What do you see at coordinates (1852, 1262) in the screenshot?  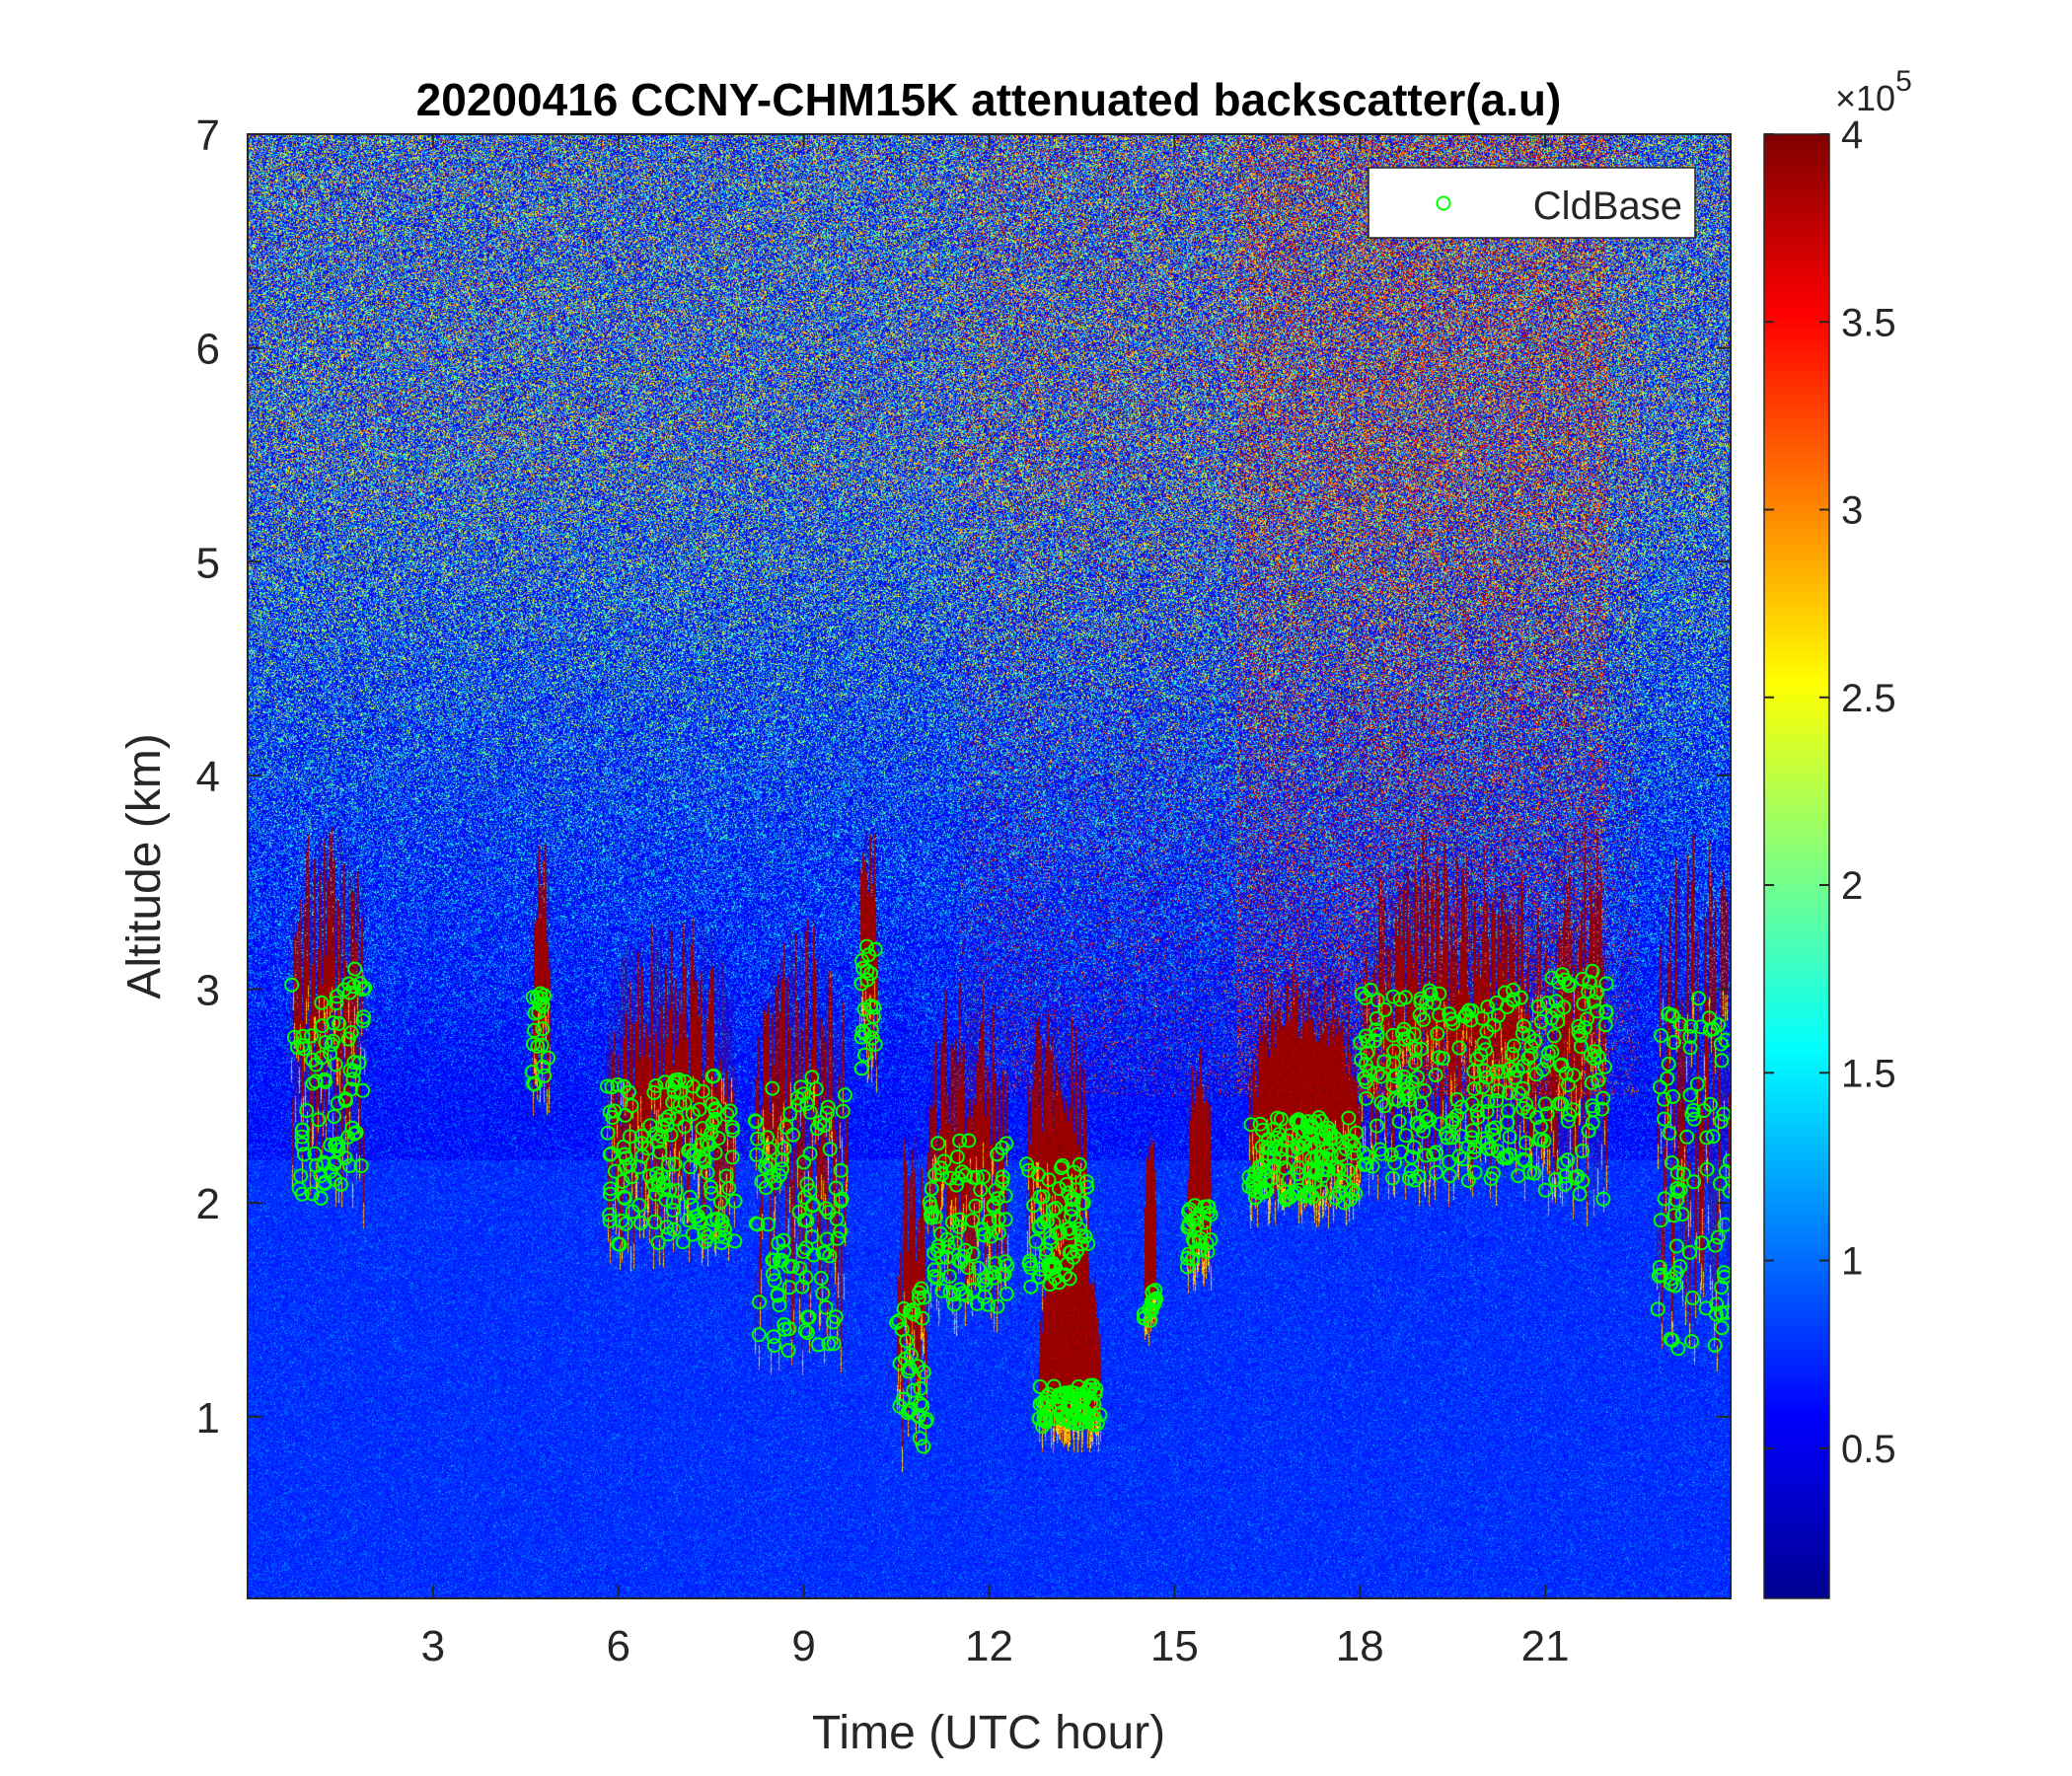 I see `colorbar-tick-label: 1` at bounding box center [1852, 1262].